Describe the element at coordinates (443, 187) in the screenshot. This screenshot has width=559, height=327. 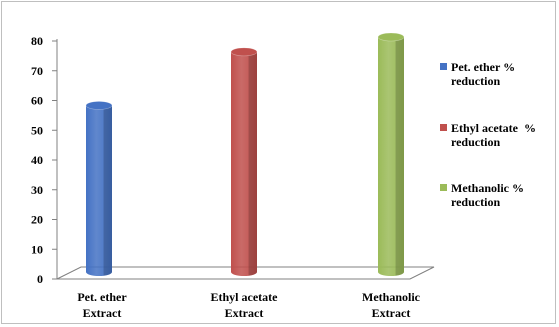
I see `legend-swatch-methanolic` at that location.